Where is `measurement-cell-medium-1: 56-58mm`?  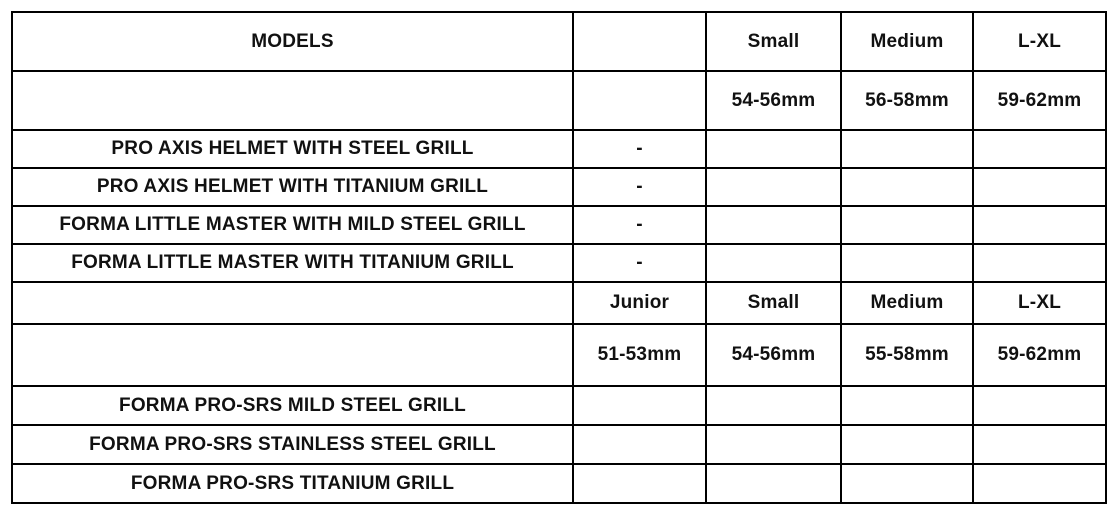 measurement-cell-medium-1: 56-58mm is located at coordinates (907, 100).